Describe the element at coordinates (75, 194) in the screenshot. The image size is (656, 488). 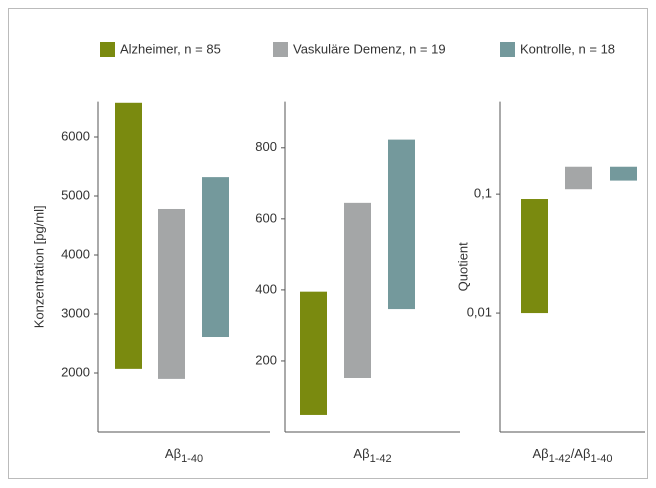
I see `y-tick-label: 5000` at that location.